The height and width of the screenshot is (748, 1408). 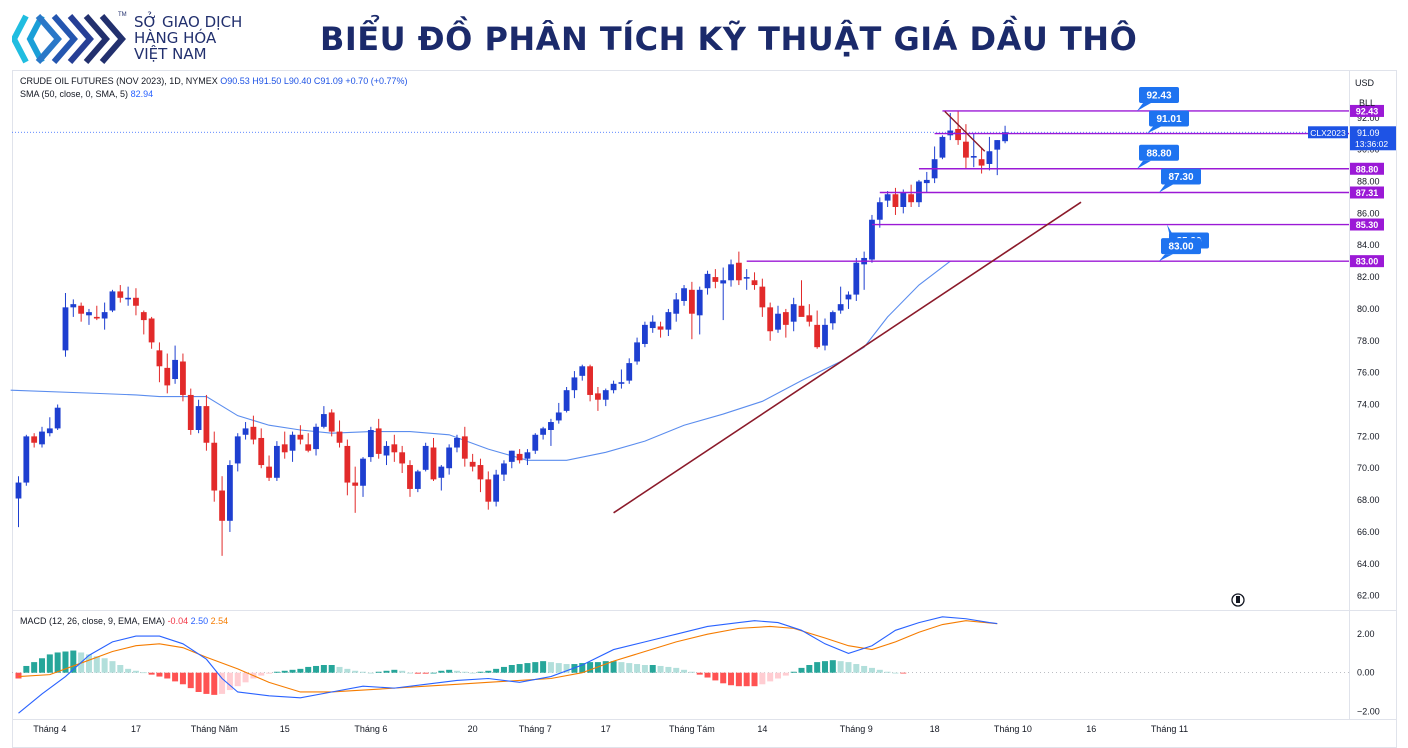 I want to click on organization-name: SỞ GIAO DỊCH HÀNG HÓA VIỆT NAM, so click(x=188, y=38).